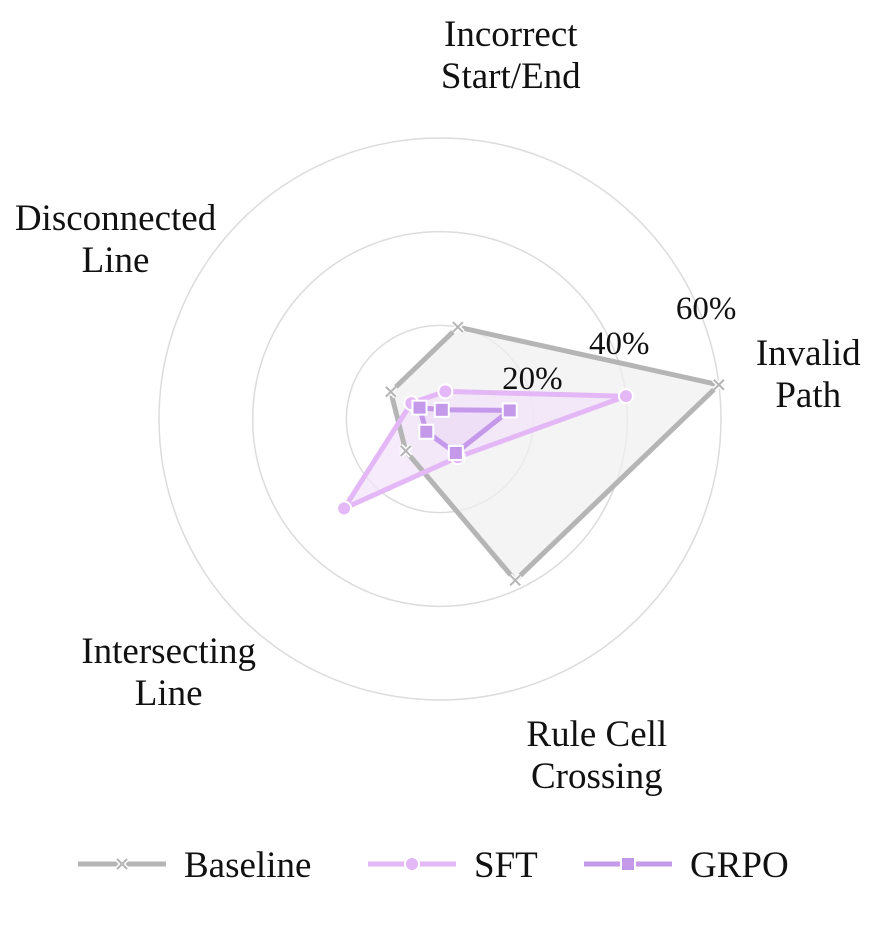 The image size is (894, 935). I want to click on series-line-sft, so click(482, 451).